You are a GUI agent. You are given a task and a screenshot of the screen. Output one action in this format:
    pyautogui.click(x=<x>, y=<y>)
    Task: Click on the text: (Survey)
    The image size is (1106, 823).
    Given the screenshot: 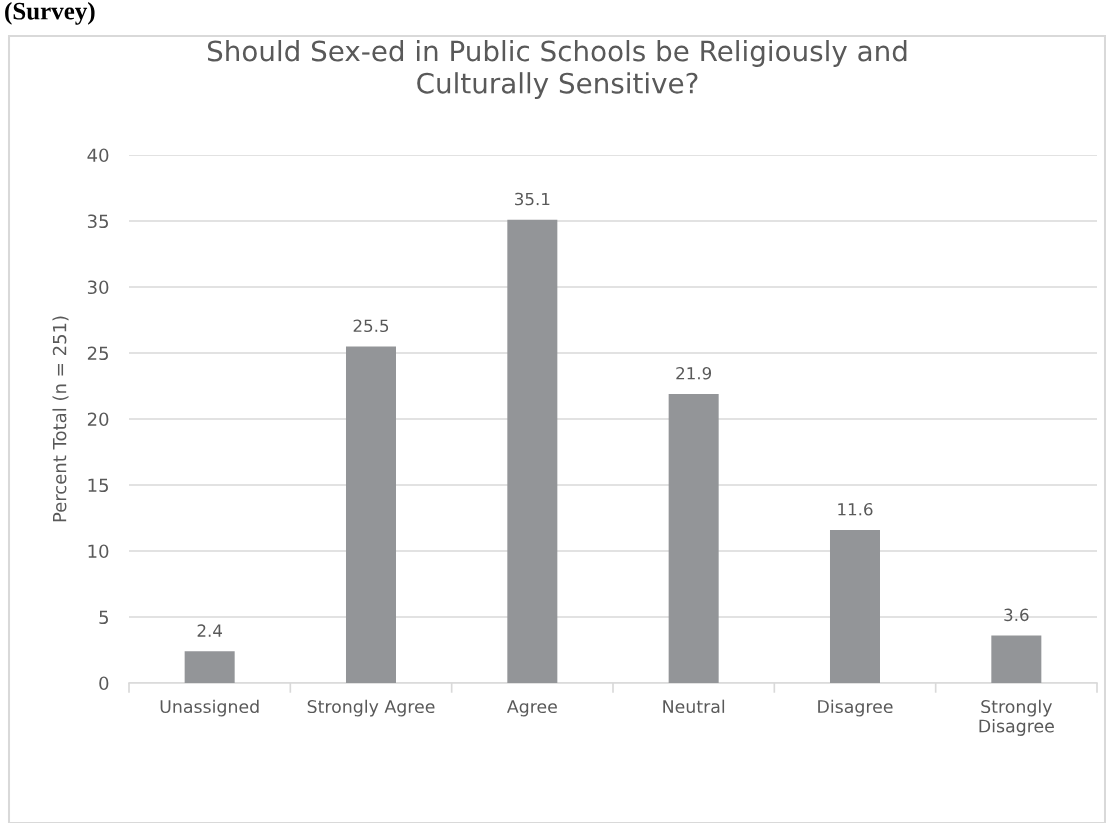 What is the action you would take?
    pyautogui.click(x=50, y=13)
    